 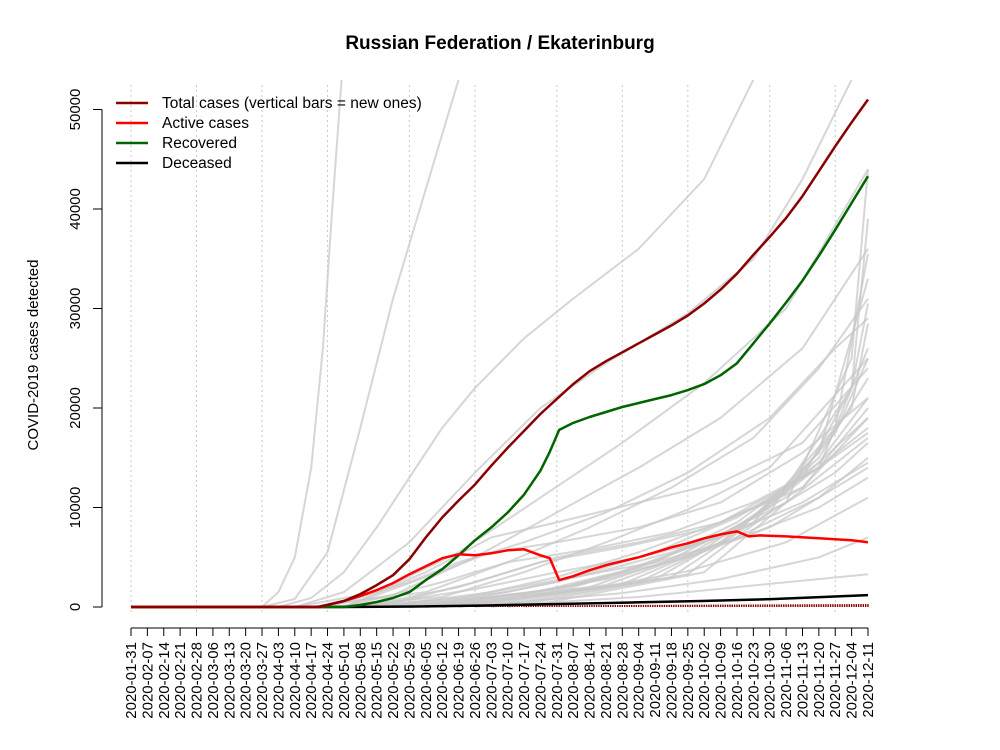 What do you see at coordinates (491, 680) in the screenshot?
I see `x-tick-label: 2020-07-03` at bounding box center [491, 680].